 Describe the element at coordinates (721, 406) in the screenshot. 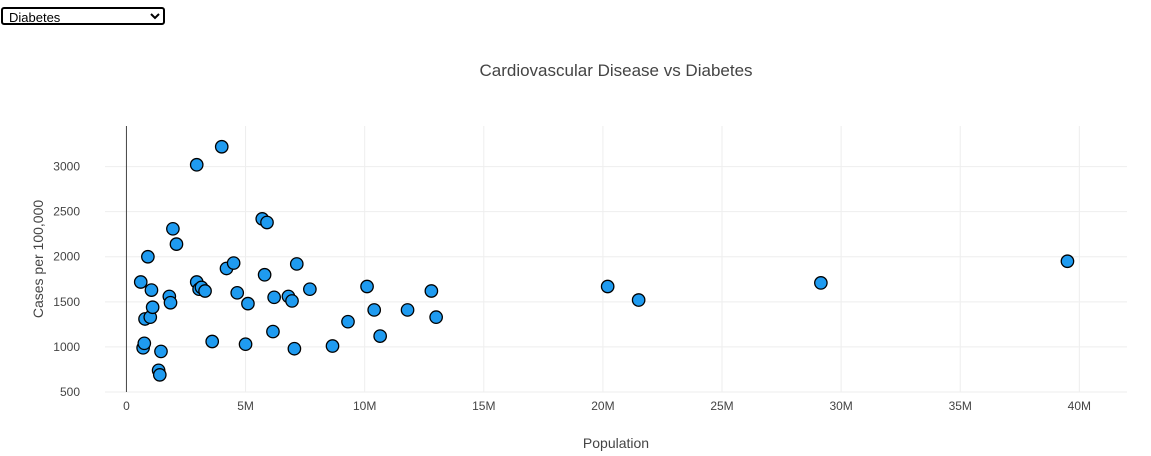

I see `x-tick-label: 25M` at that location.